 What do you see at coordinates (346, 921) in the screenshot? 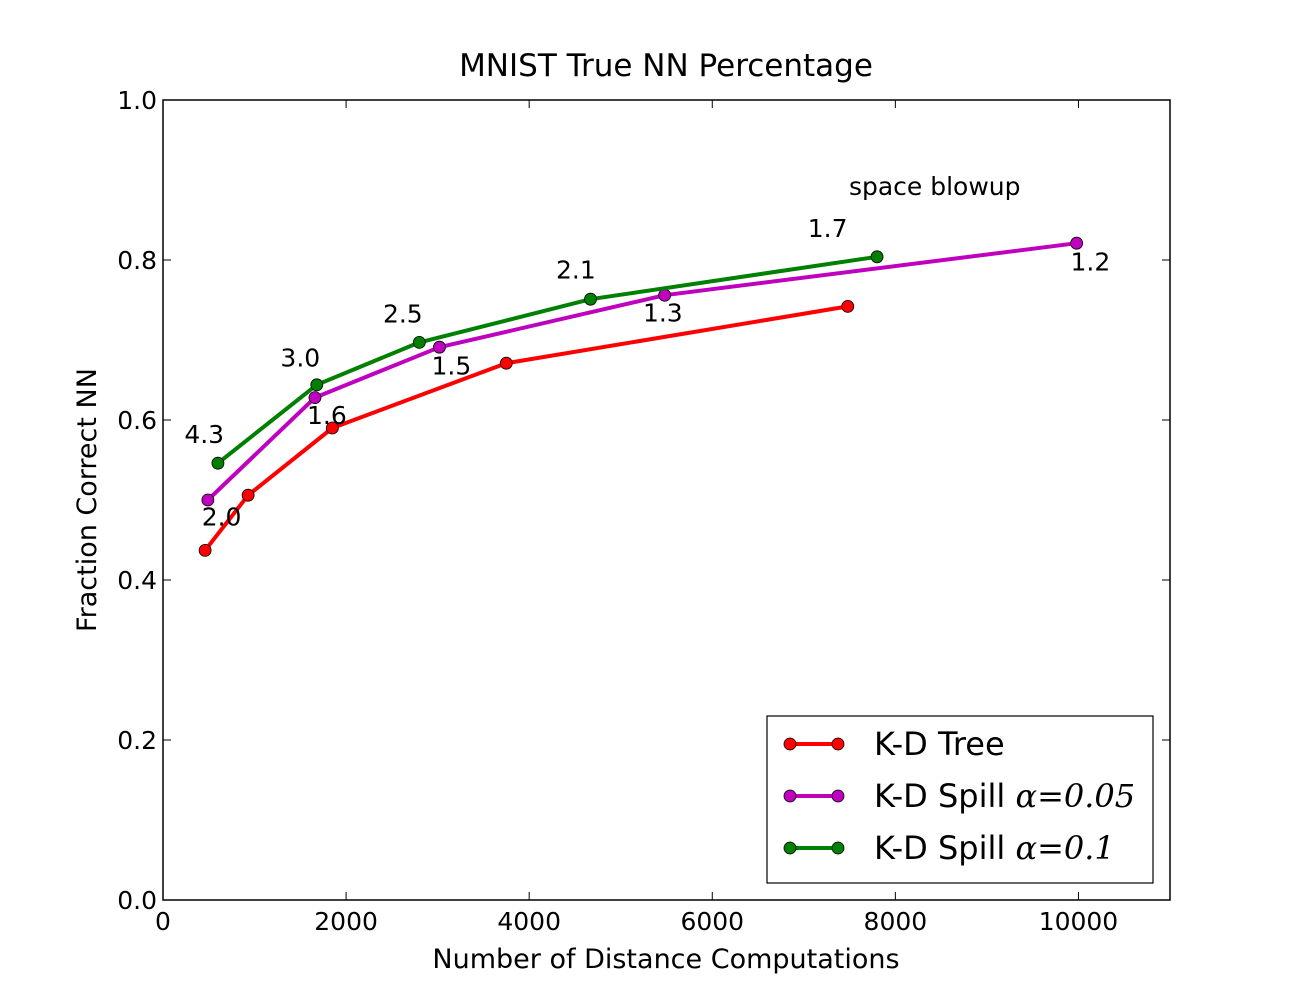
I see `x-tick-label: 2000` at bounding box center [346, 921].